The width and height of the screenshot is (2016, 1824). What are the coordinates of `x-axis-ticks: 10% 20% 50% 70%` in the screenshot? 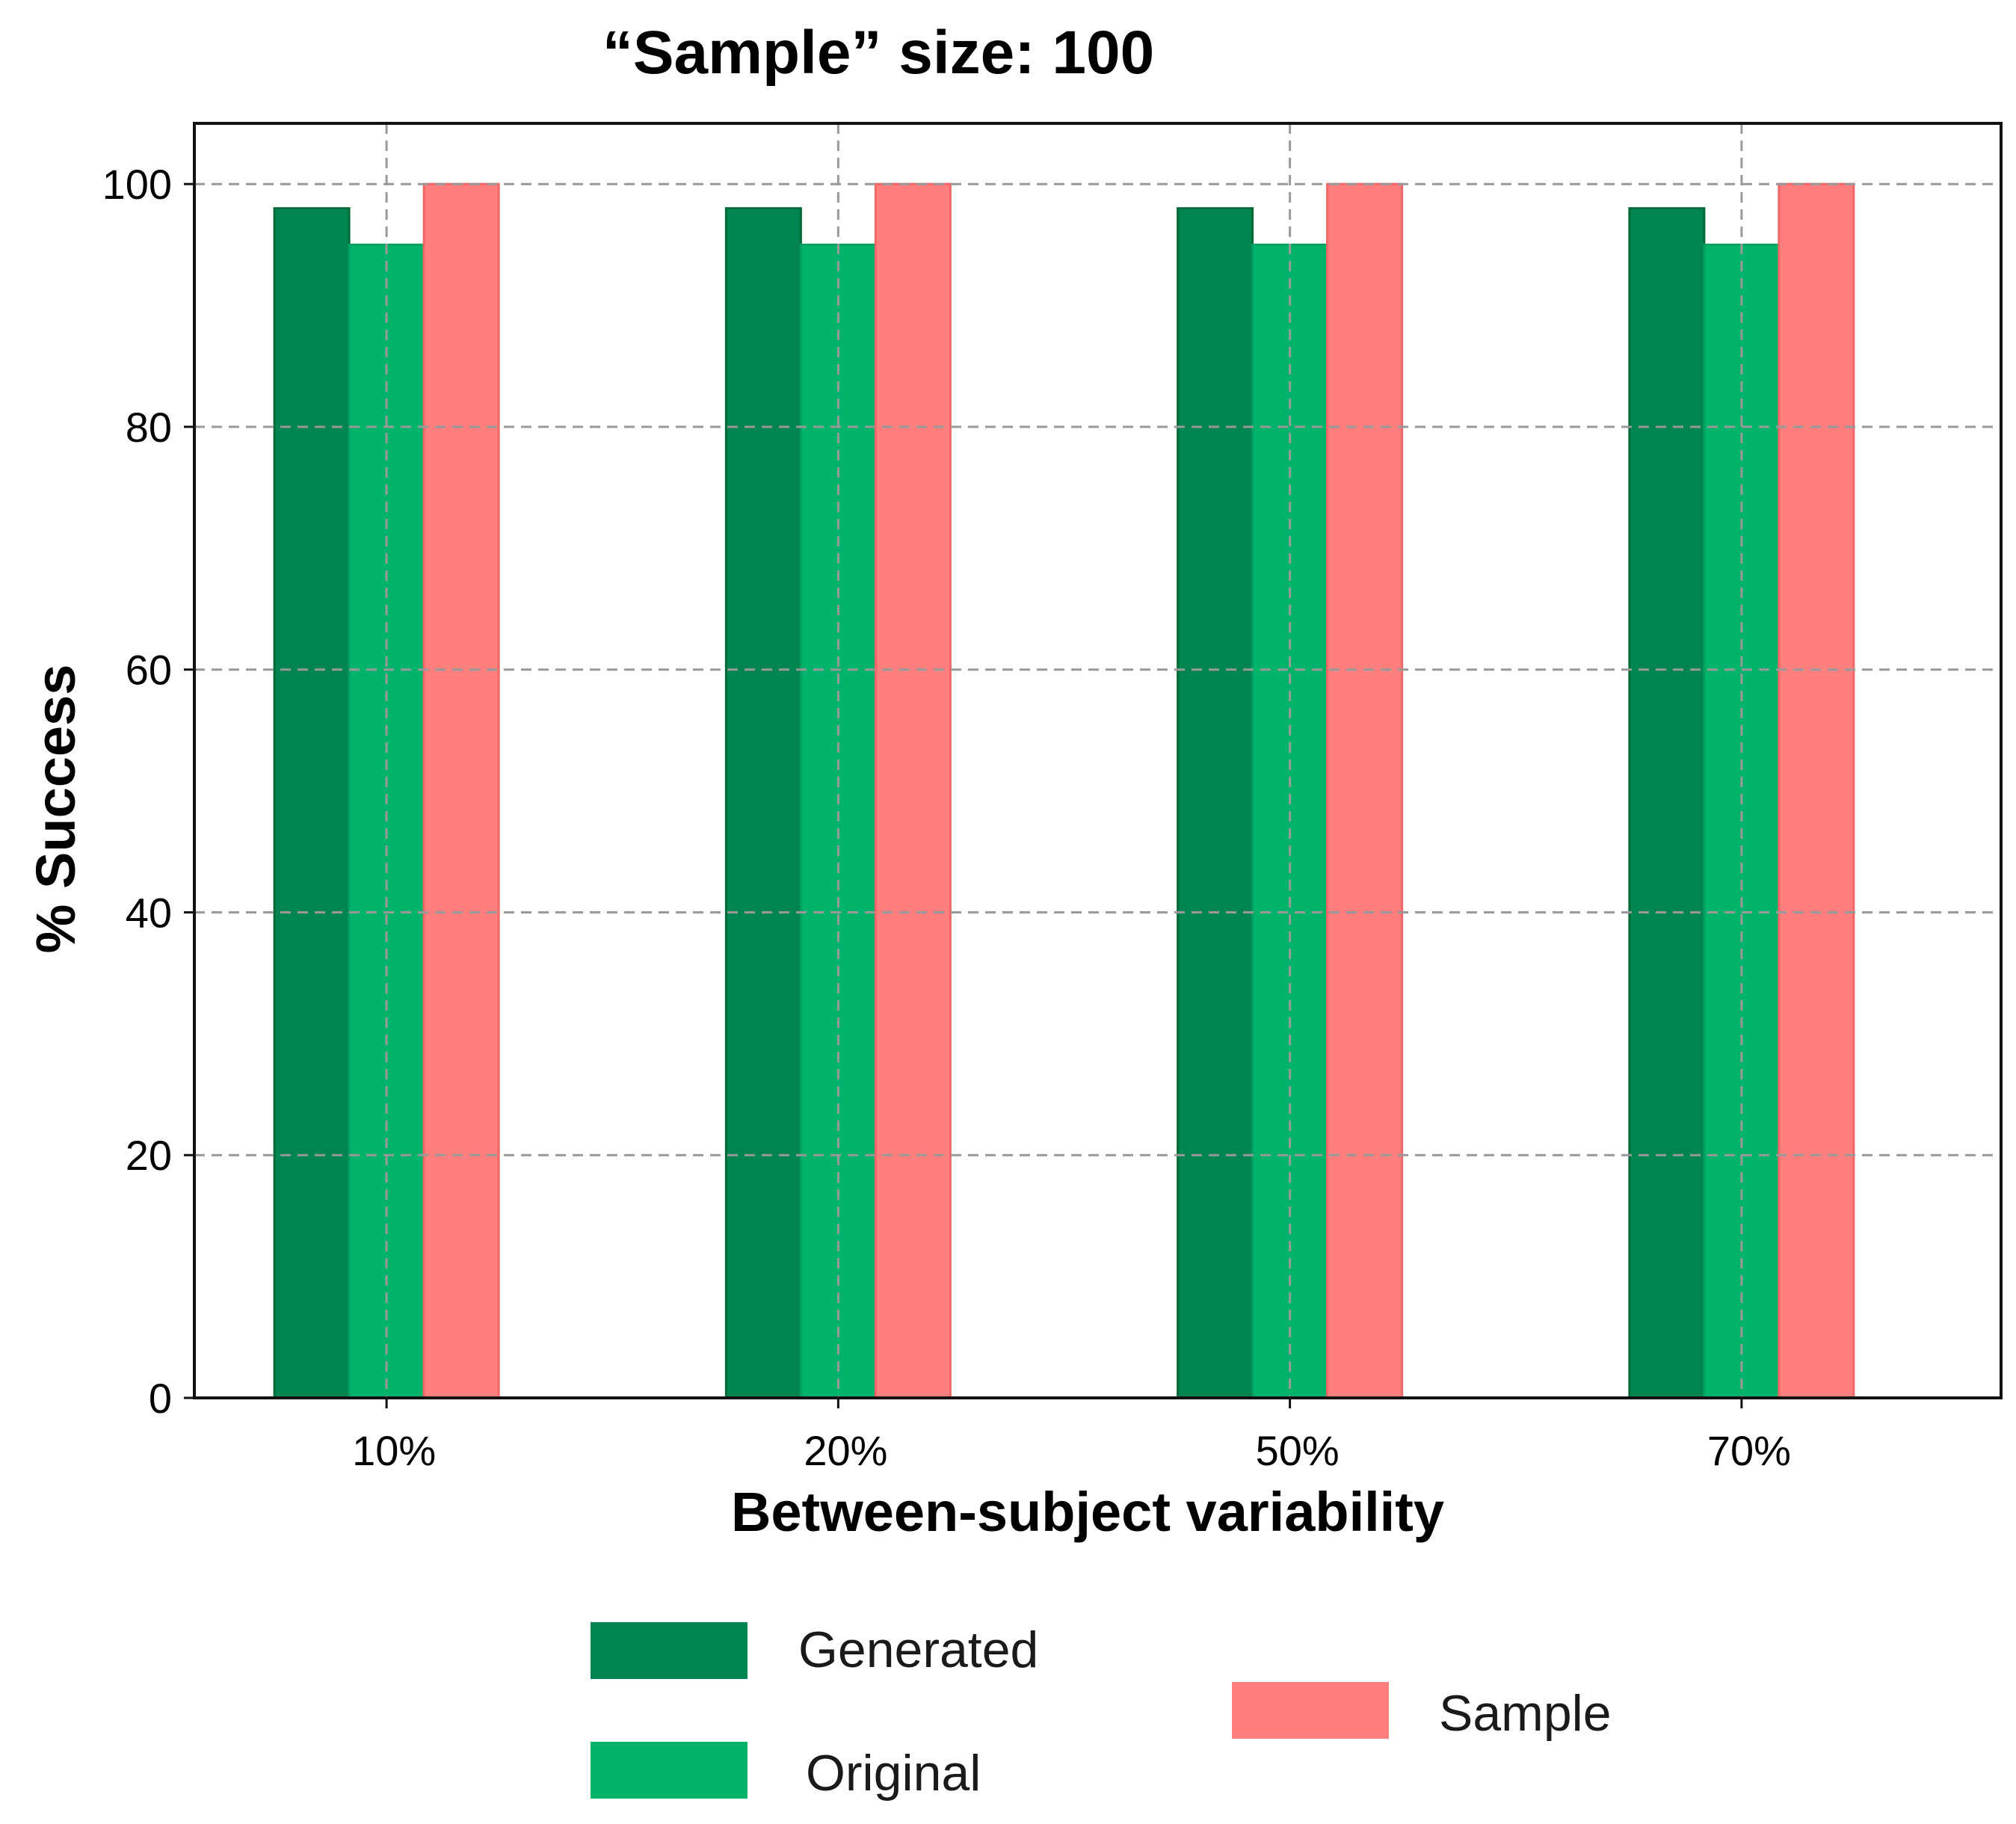 It's located at (1071, 1436).